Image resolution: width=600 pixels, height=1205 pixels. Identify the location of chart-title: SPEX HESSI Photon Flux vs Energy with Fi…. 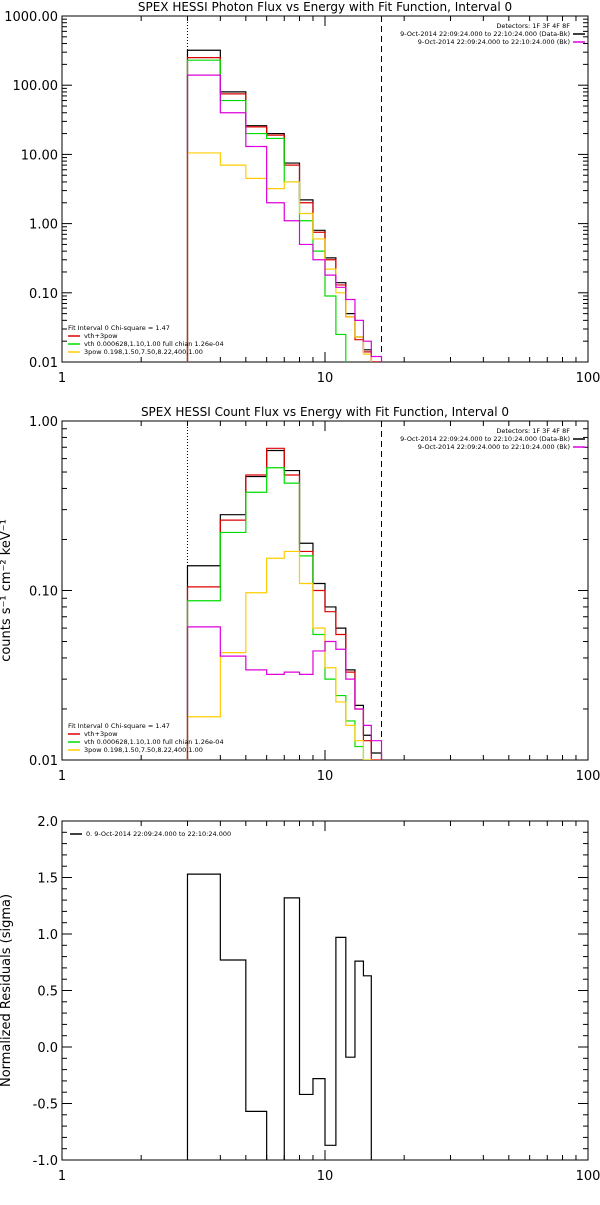
(325, 7).